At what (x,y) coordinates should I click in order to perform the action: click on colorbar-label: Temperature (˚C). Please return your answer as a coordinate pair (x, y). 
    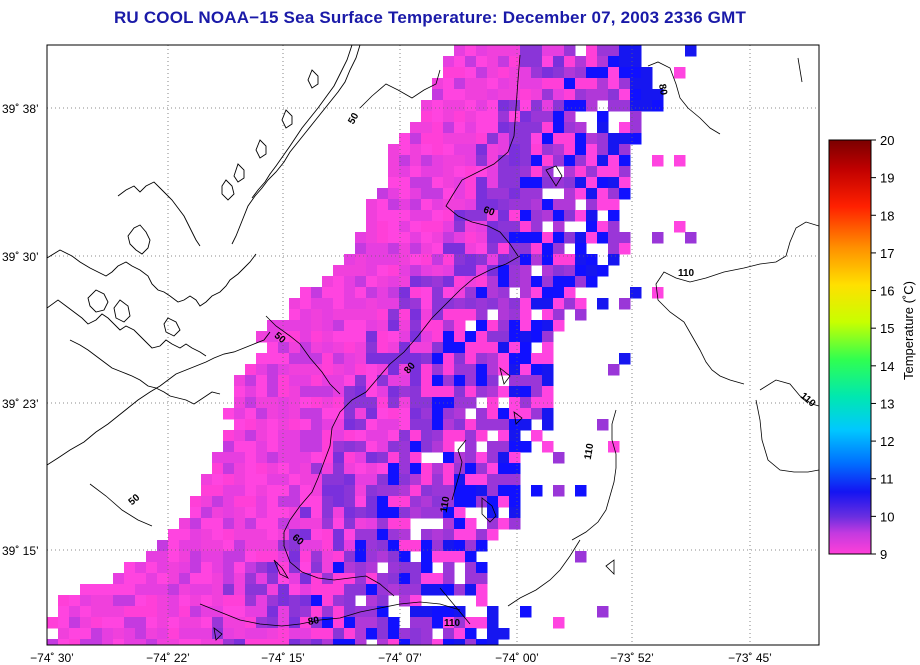
    Looking at the image, I should click on (908, 330).